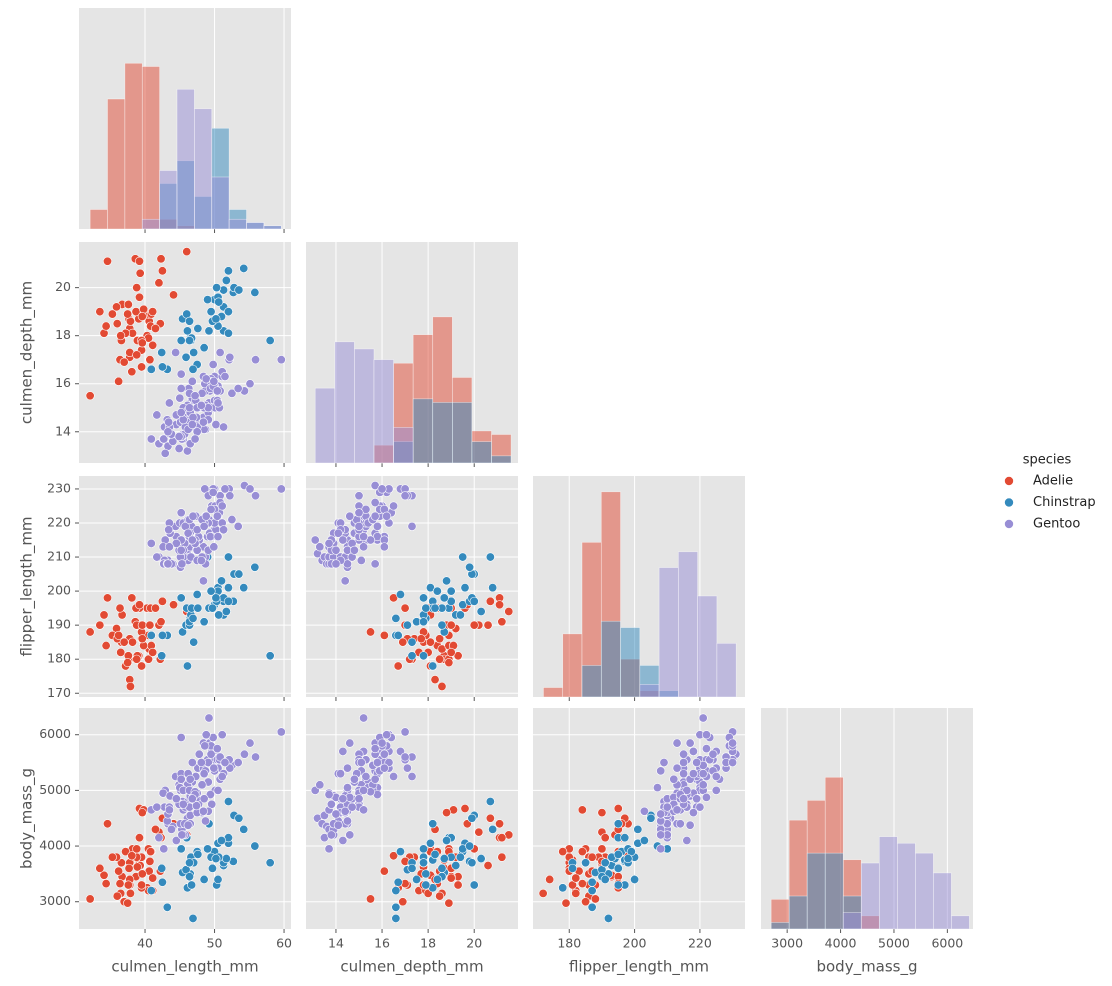  I want to click on x-axis-label: culmen_depth_mm, so click(411, 967).